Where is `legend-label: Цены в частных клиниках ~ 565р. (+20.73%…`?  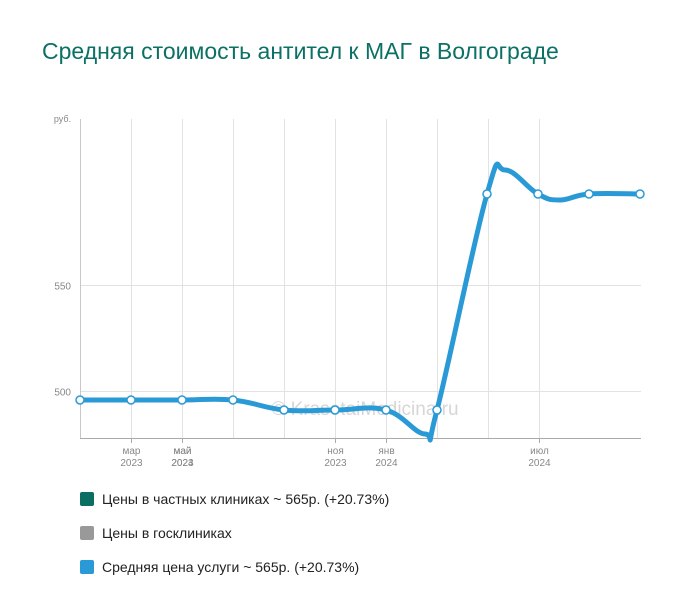
legend-label: Цены в частных клиниках ~ 565р. (+20.73%… is located at coordinates (246, 499).